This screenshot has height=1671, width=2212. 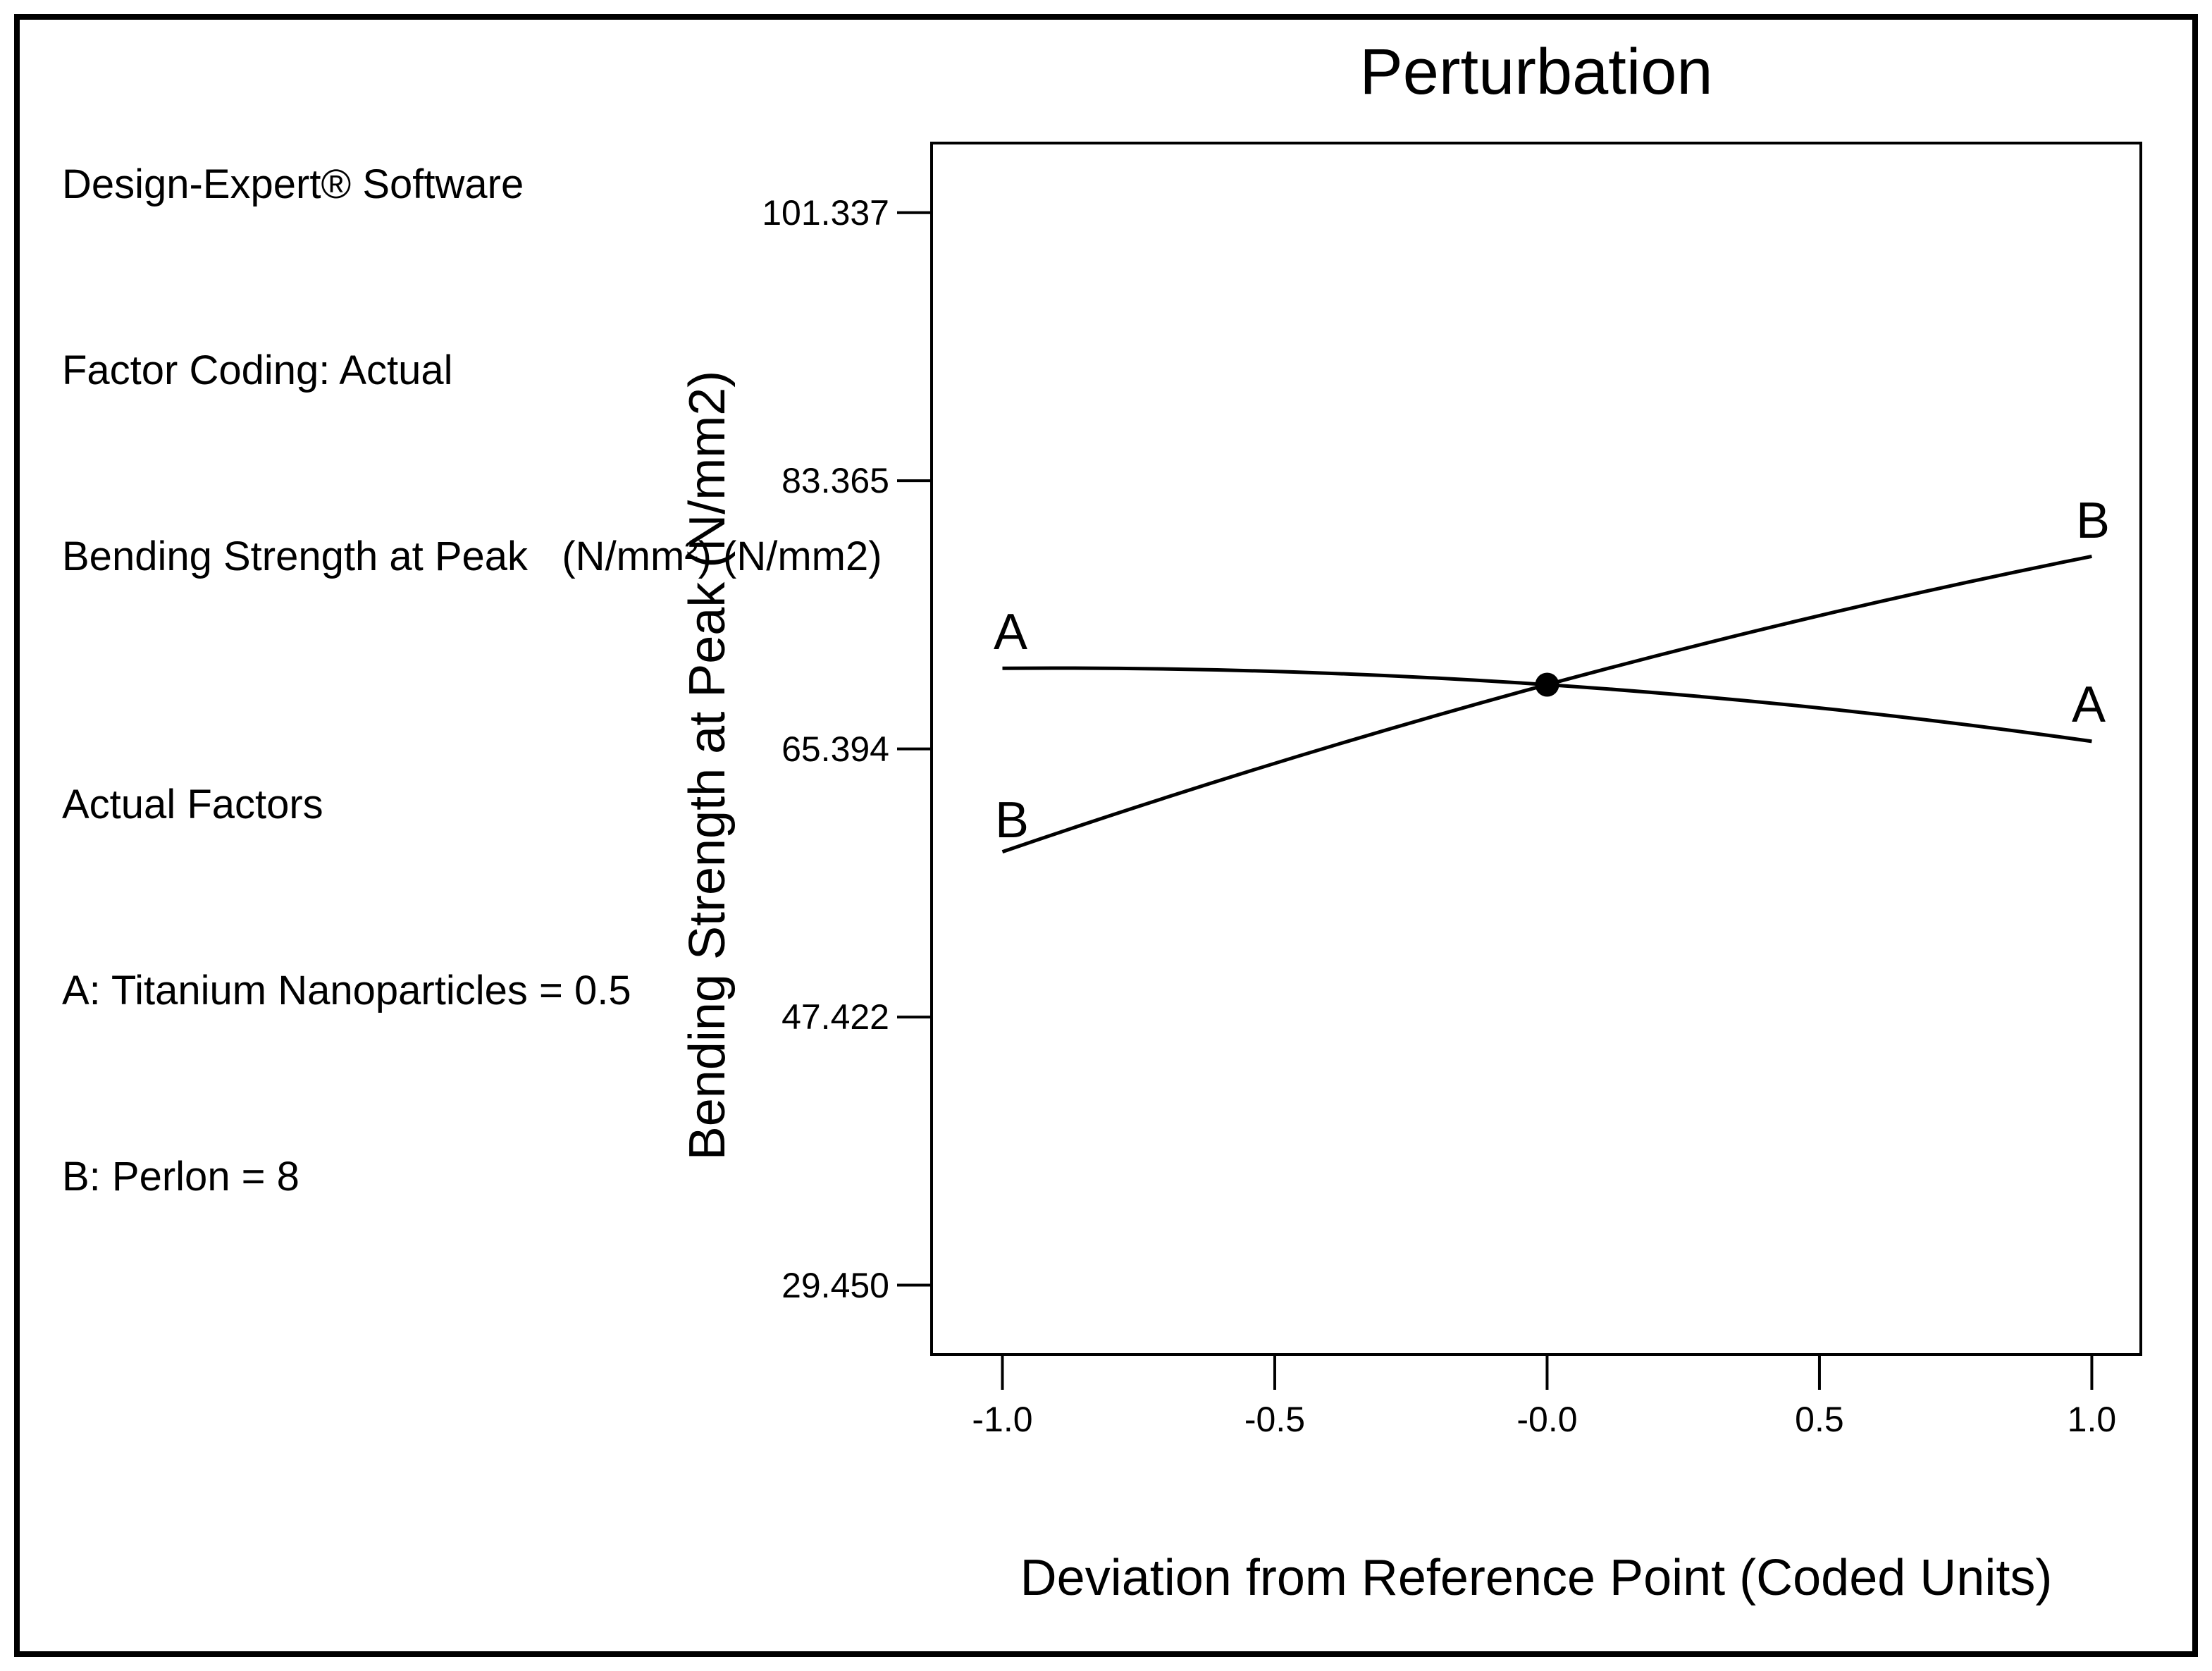 I want to click on curve-B, so click(x=1546, y=703).